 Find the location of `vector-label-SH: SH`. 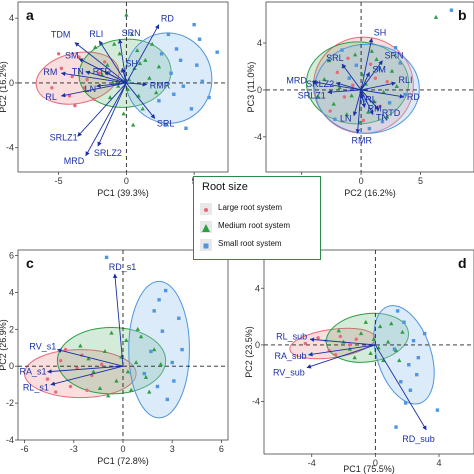

vector-label-SH: SH is located at coordinates (131, 63).